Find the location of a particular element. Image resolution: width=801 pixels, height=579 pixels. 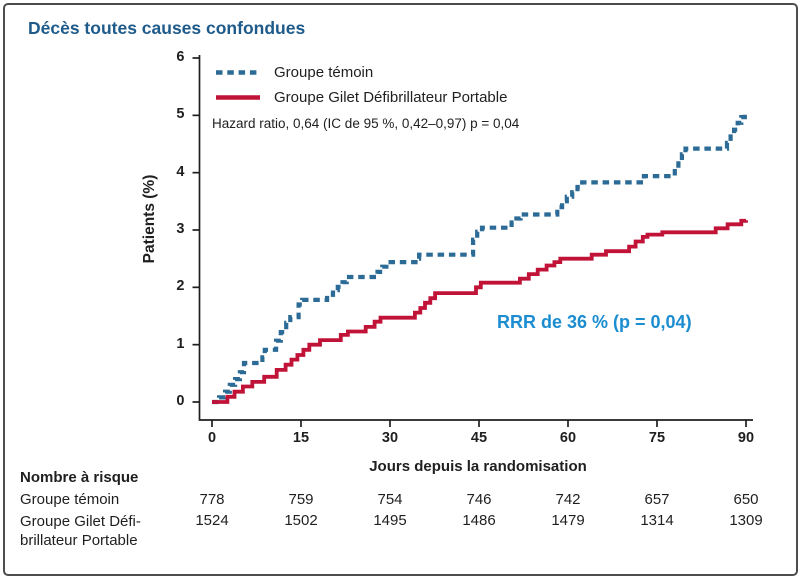

y-tick-label: 6 is located at coordinates (180, 57).